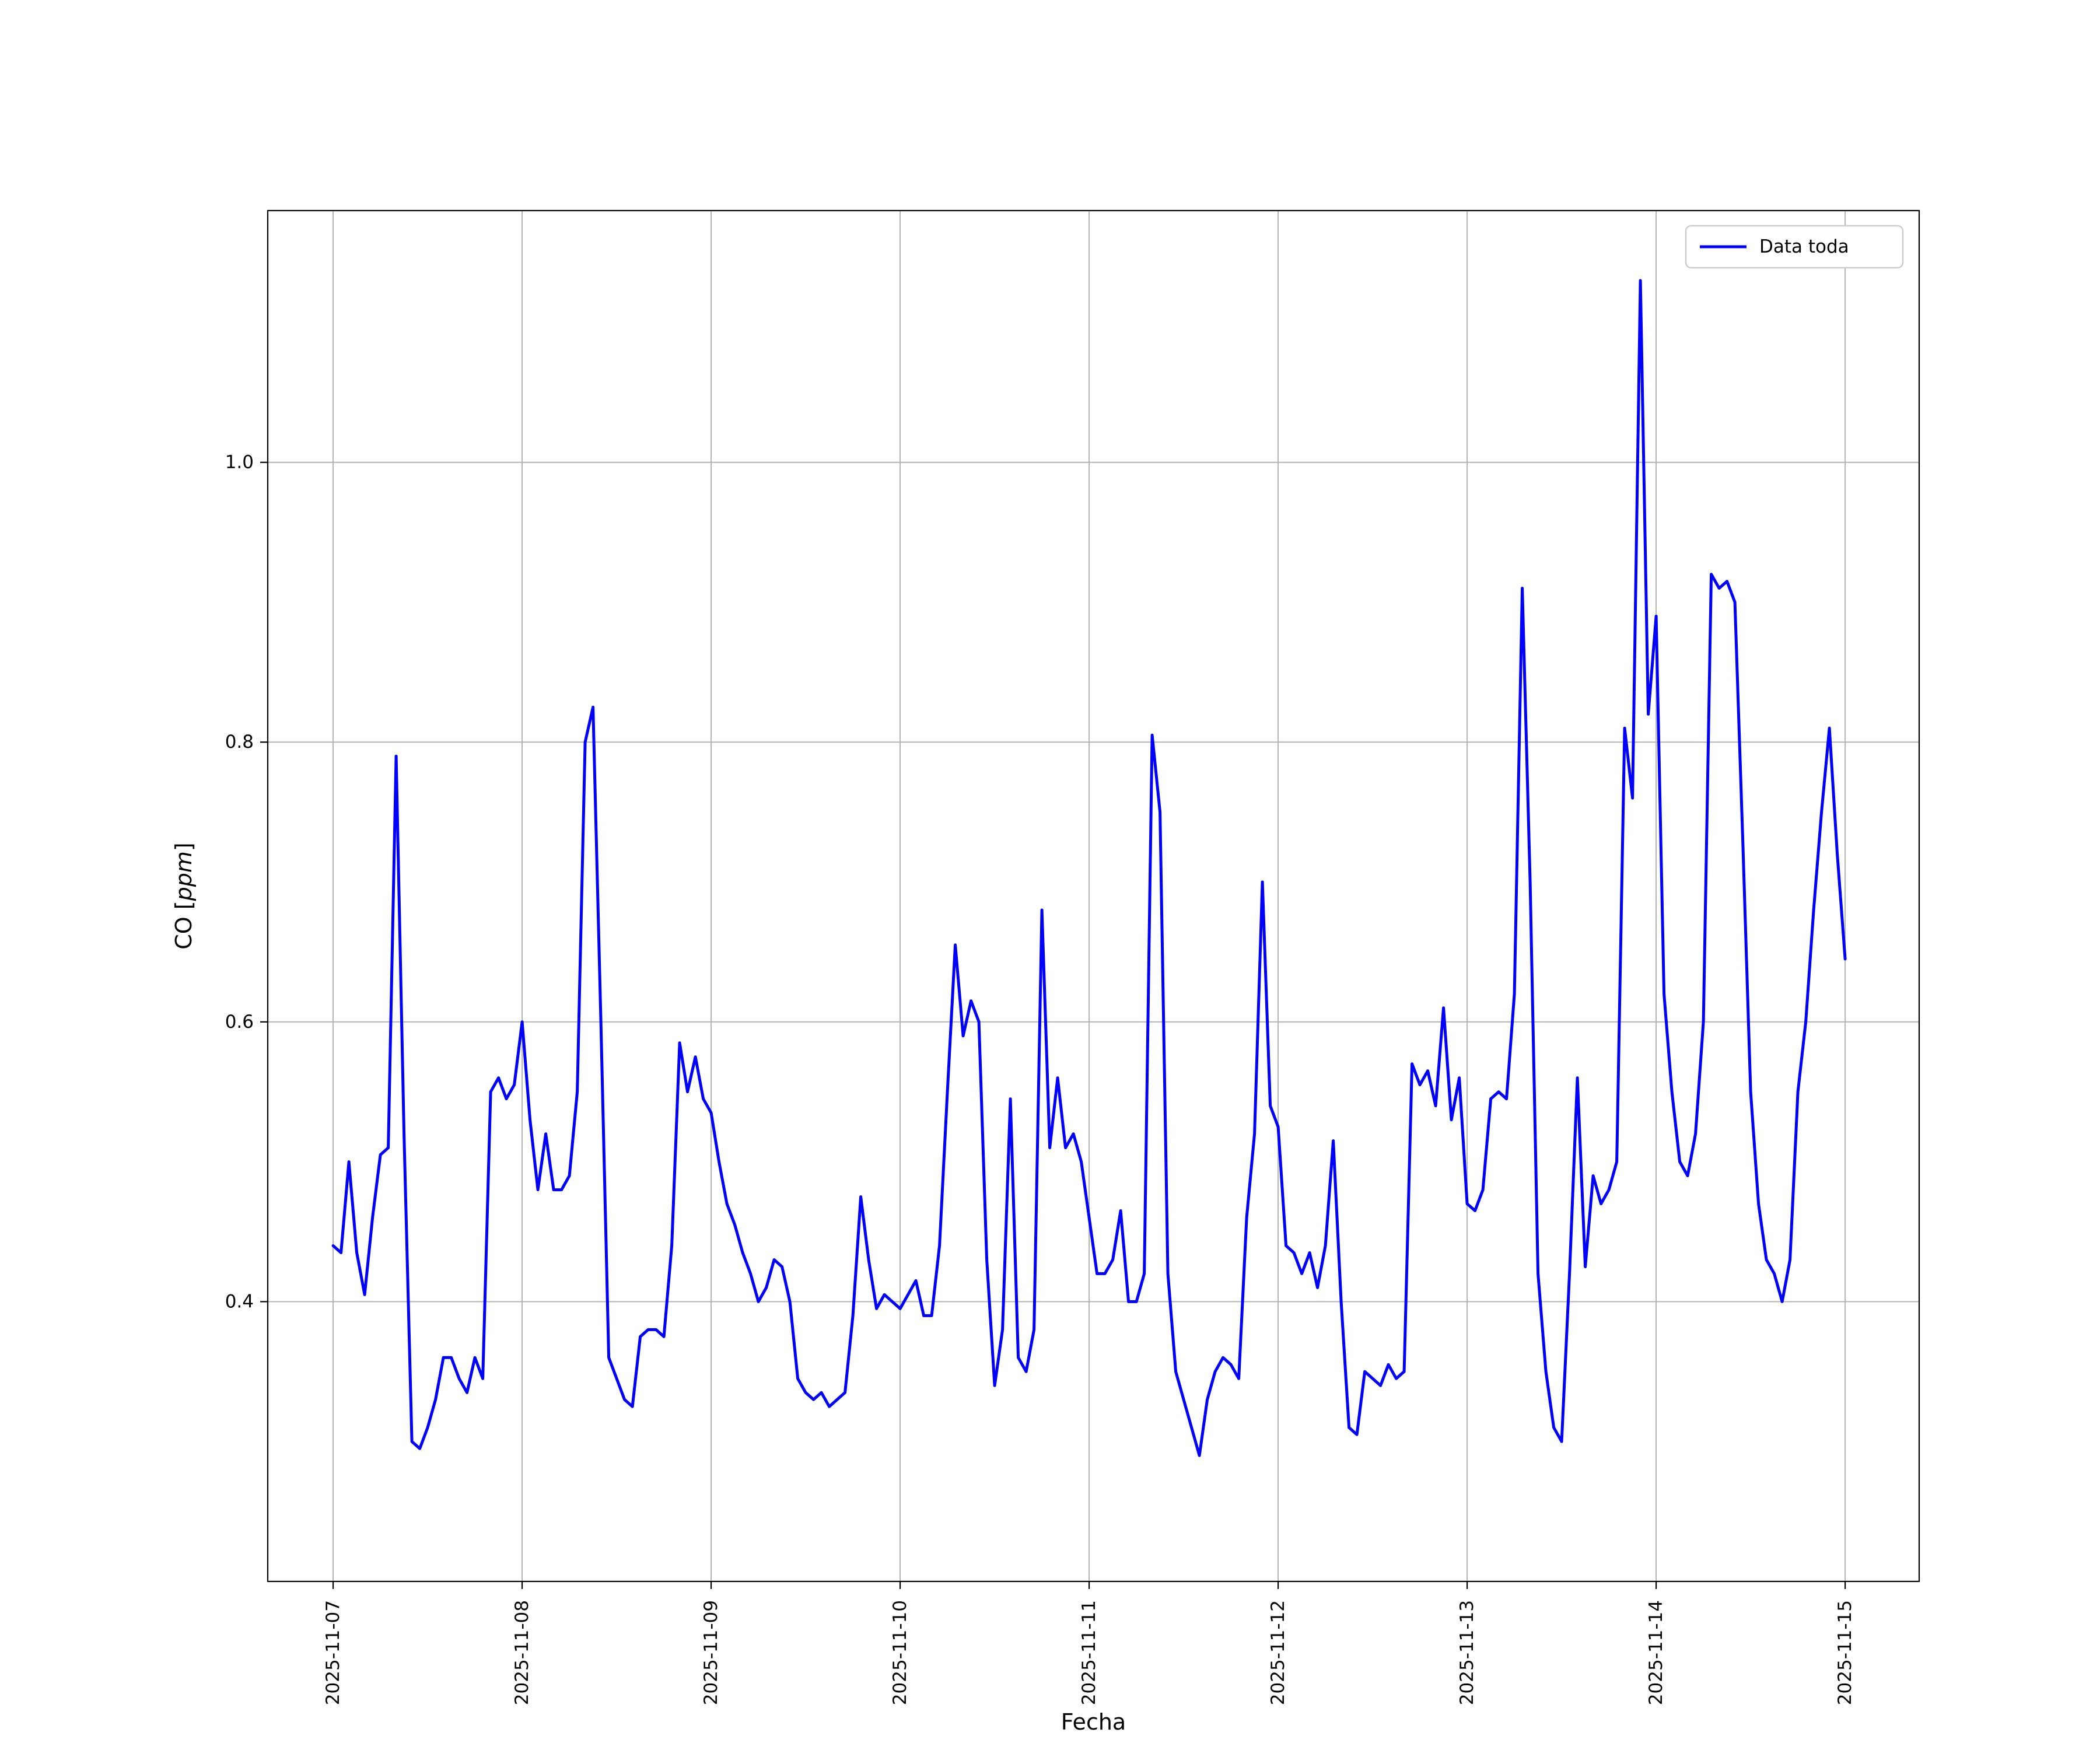 This screenshot has width=2100, height=1750. I want to click on y-tick-label: 1.0, so click(239, 462).